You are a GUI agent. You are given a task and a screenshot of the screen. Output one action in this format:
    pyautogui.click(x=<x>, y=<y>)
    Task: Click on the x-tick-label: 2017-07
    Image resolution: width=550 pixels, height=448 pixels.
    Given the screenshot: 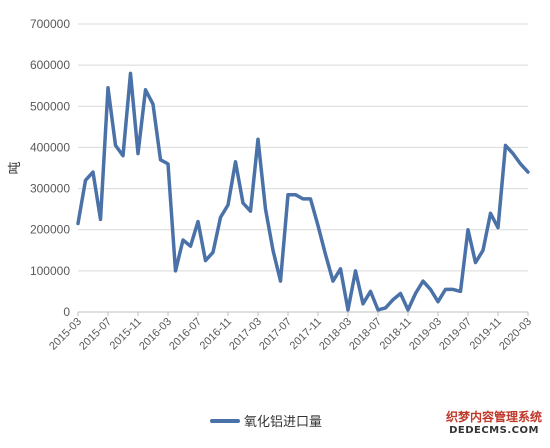 What is the action you would take?
    pyautogui.click(x=275, y=334)
    